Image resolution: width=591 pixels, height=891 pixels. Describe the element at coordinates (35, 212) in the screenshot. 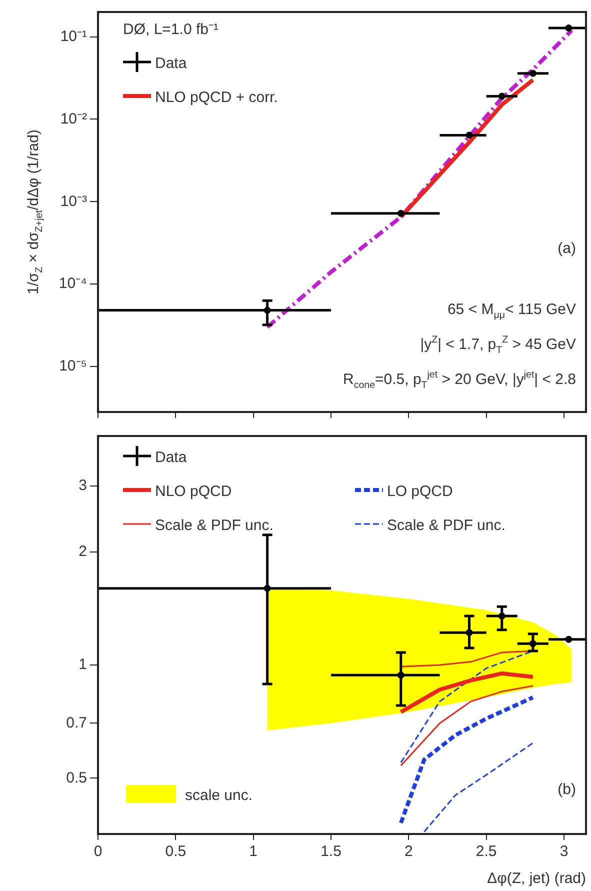

I see `y-axis-title: 1/σZ × dσZ+jet/dΔφ (1/rad)` at that location.